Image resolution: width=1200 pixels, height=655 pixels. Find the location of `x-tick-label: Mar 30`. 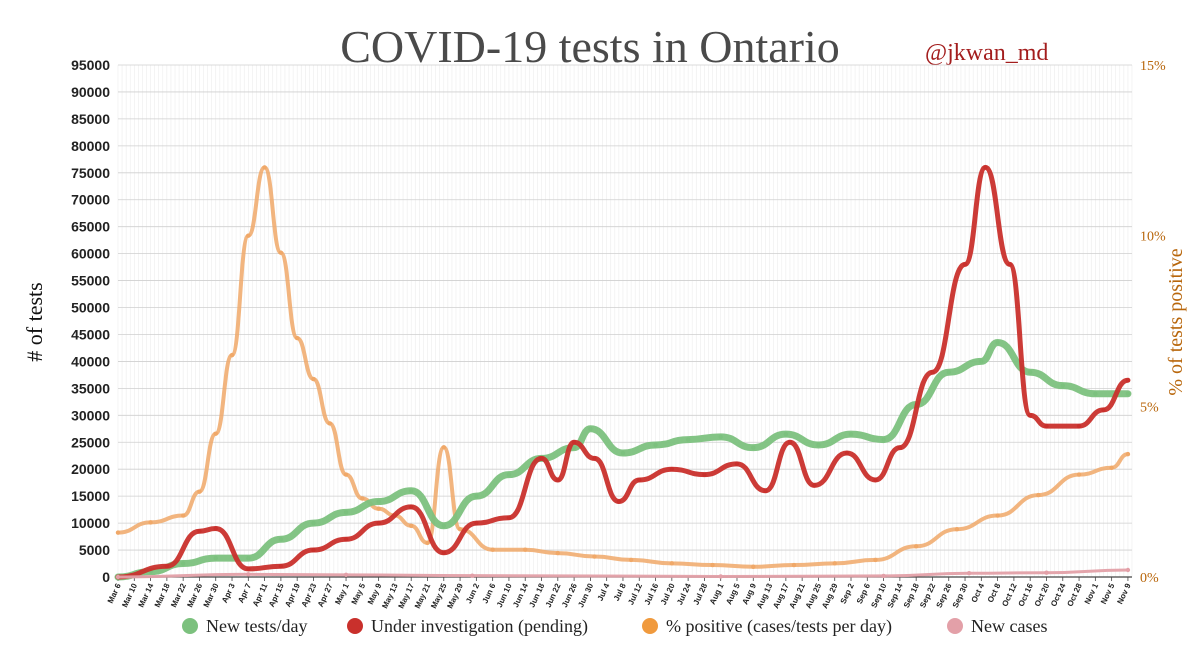

x-tick-label: Mar 30 is located at coordinates (211, 595).